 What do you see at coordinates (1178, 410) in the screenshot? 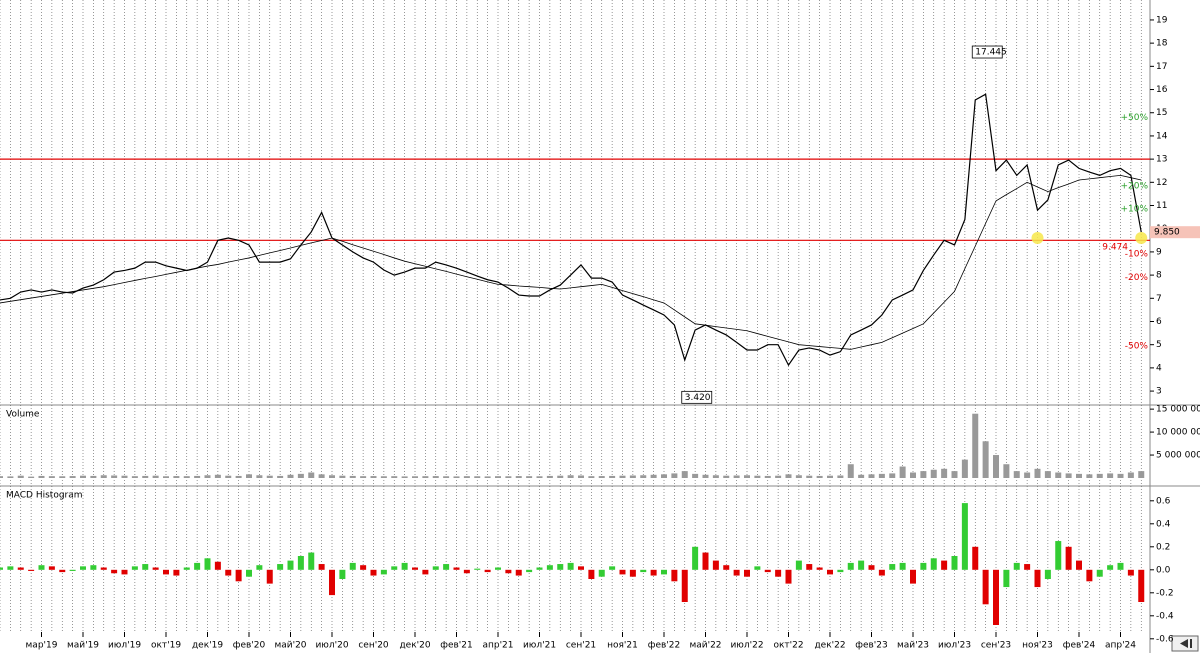
I see `y-tick-label: 15 000 000` at bounding box center [1178, 410].